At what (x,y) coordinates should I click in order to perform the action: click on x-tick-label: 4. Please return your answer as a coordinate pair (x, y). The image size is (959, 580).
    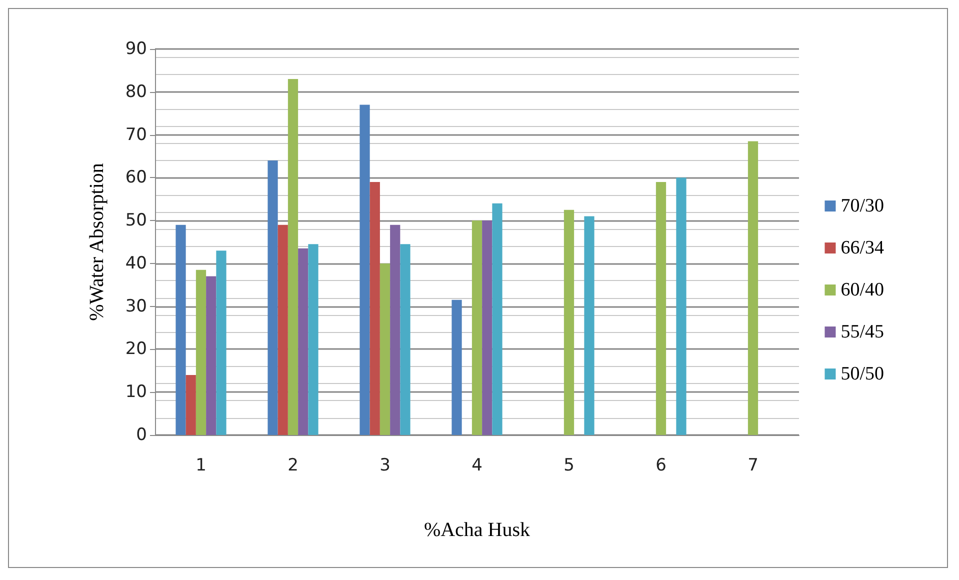
    Looking at the image, I should click on (477, 466).